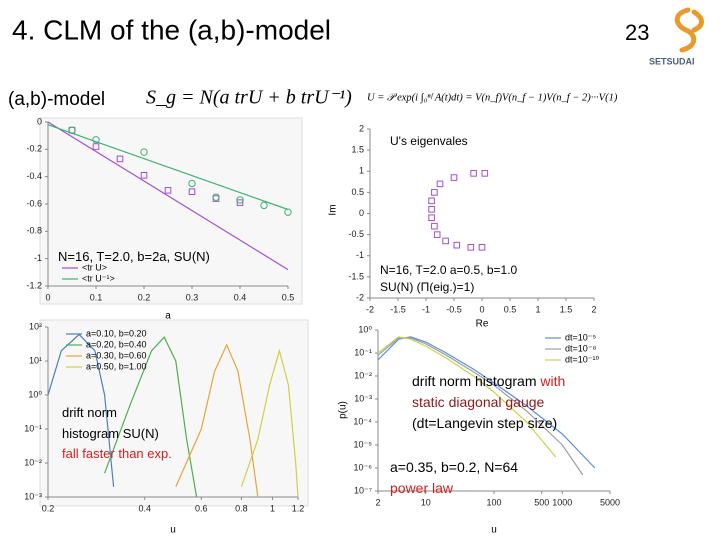 This screenshot has height=540, width=720. I want to click on annotation: static diagonal gauge, so click(478, 402).